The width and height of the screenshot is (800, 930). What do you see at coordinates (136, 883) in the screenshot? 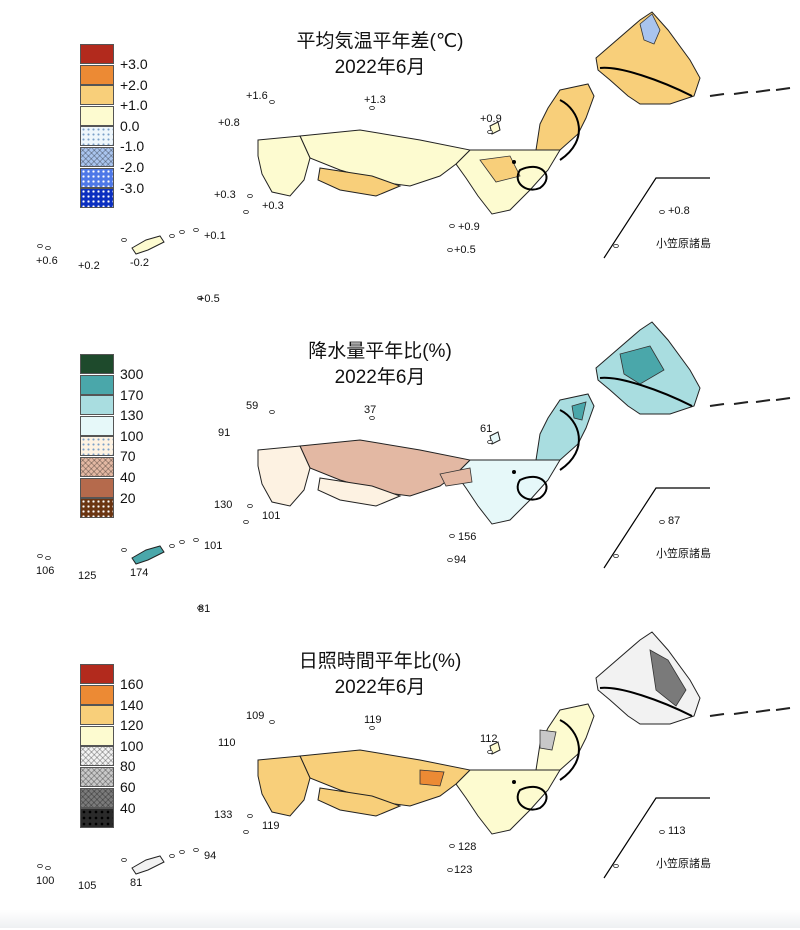
I see `station-value: 81` at bounding box center [136, 883].